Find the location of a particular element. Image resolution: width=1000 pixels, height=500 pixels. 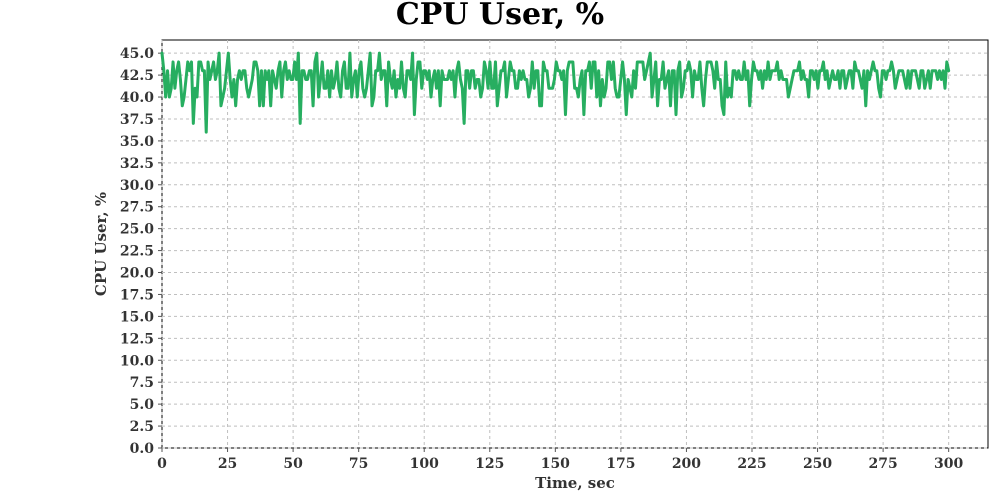

y-tick-label: 2.5 is located at coordinates (142, 427).